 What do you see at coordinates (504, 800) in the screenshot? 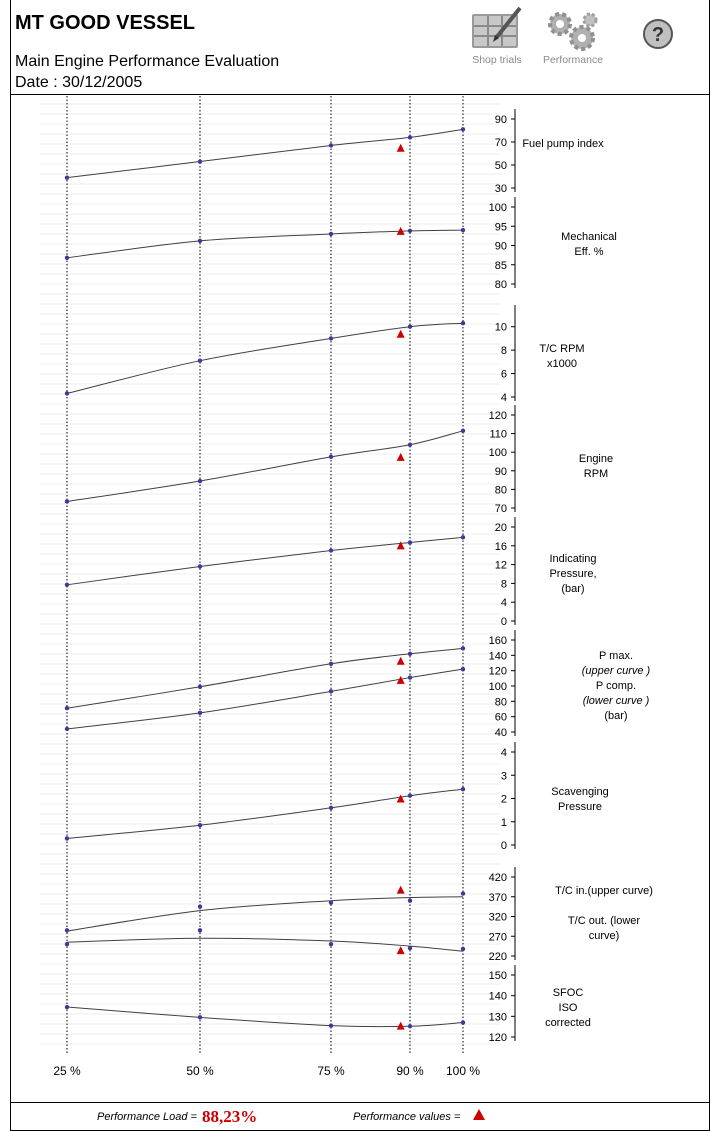
I see `y-tick-label: 2` at bounding box center [504, 800].